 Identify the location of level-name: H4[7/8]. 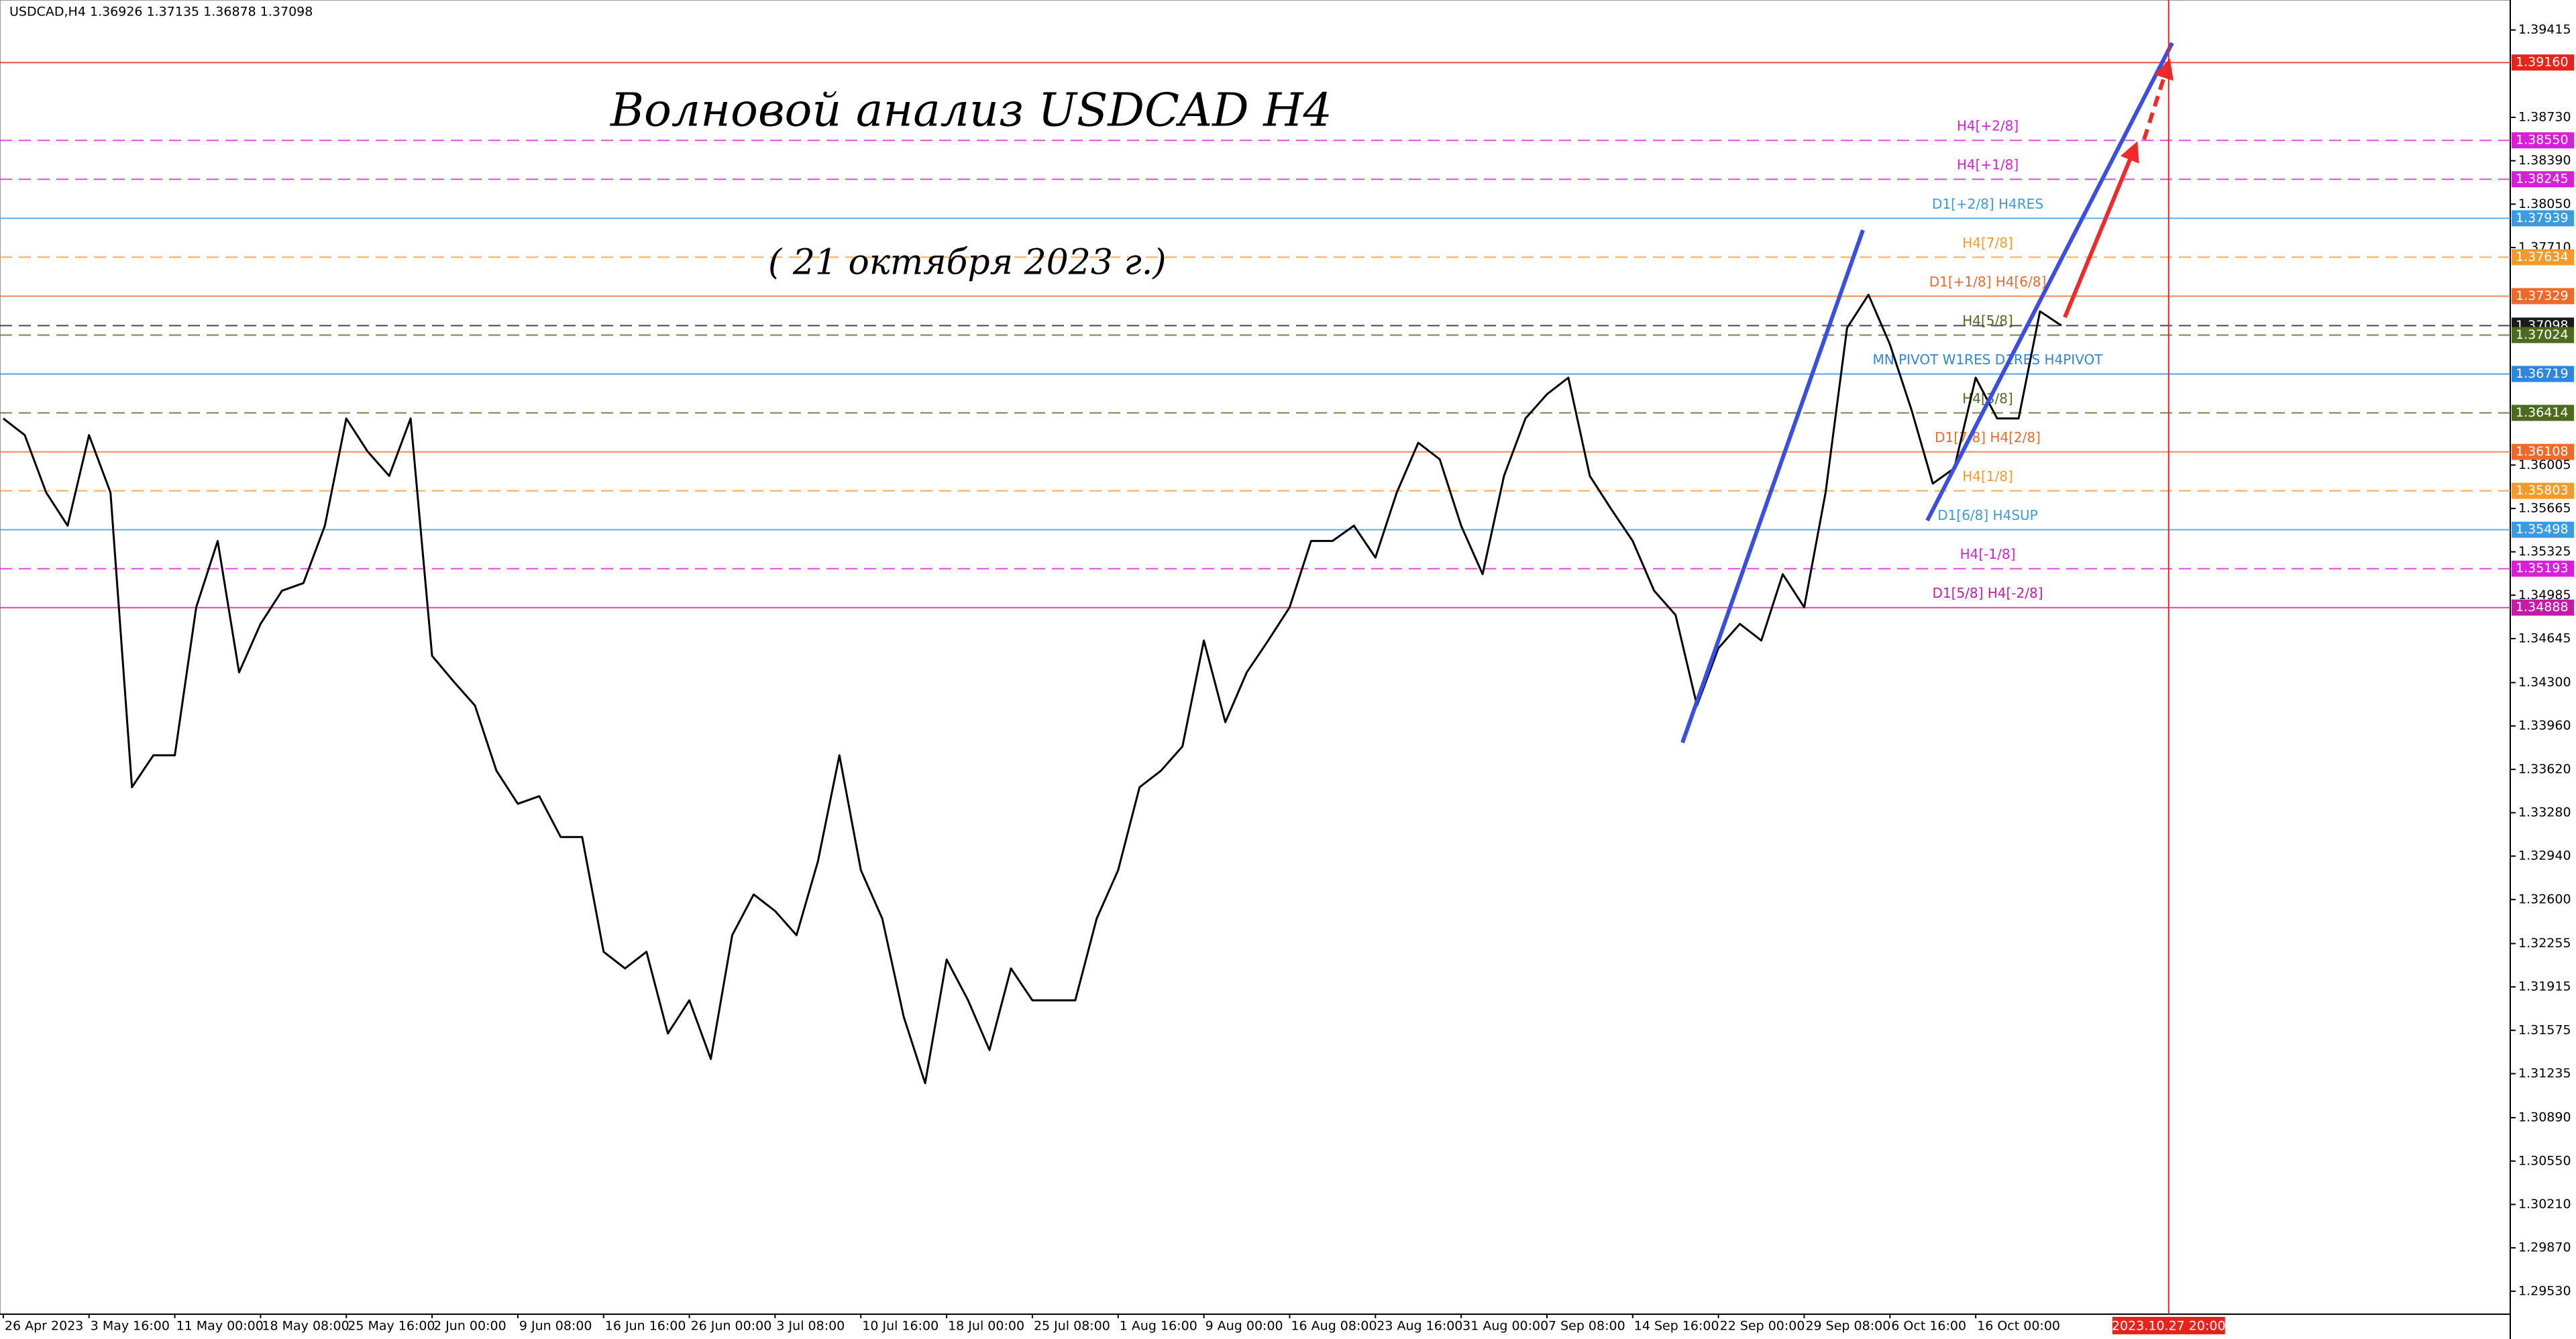
(1987, 243).